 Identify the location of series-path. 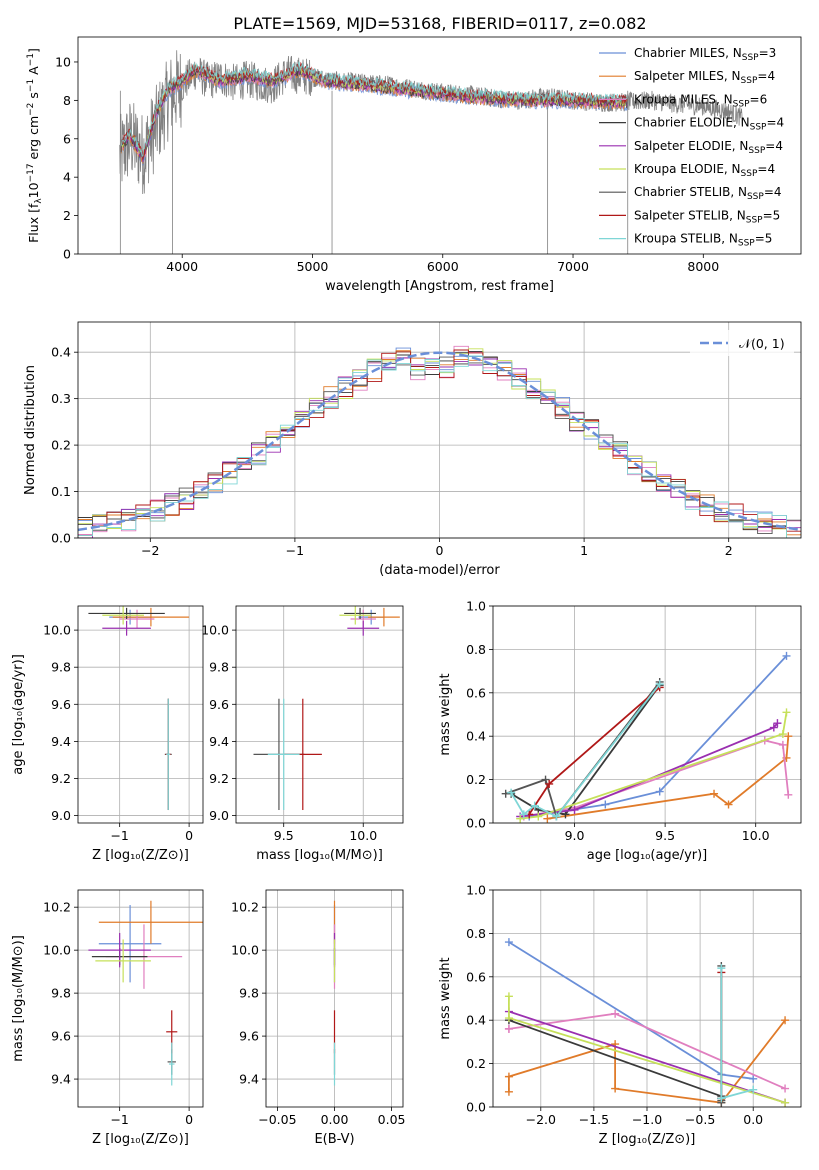
(647, 1057).